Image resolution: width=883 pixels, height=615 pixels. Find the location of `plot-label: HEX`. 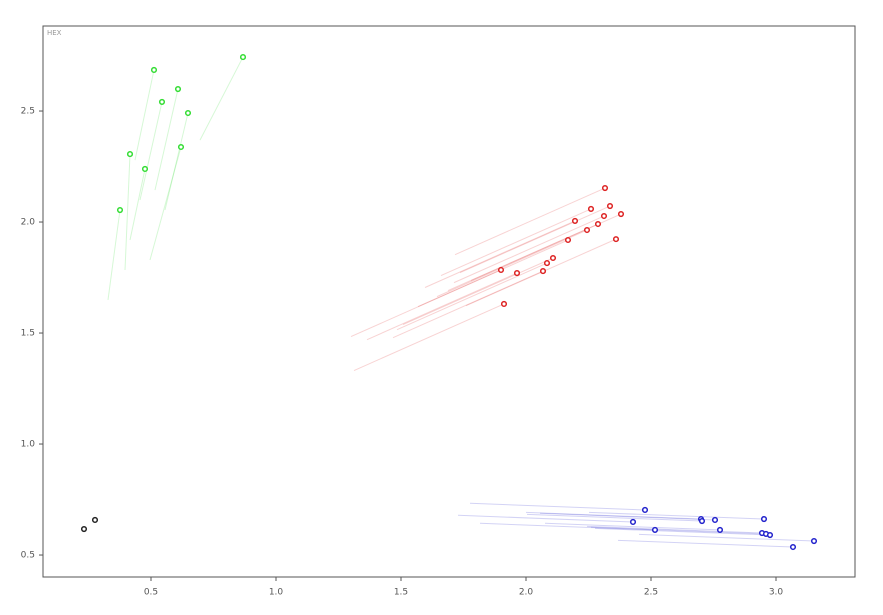

plot-label: HEX is located at coordinates (54, 33).